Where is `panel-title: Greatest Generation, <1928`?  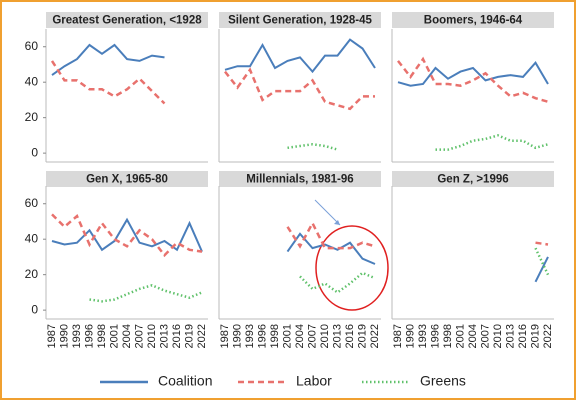 panel-title: Greatest Generation, <1928 is located at coordinates (127, 21).